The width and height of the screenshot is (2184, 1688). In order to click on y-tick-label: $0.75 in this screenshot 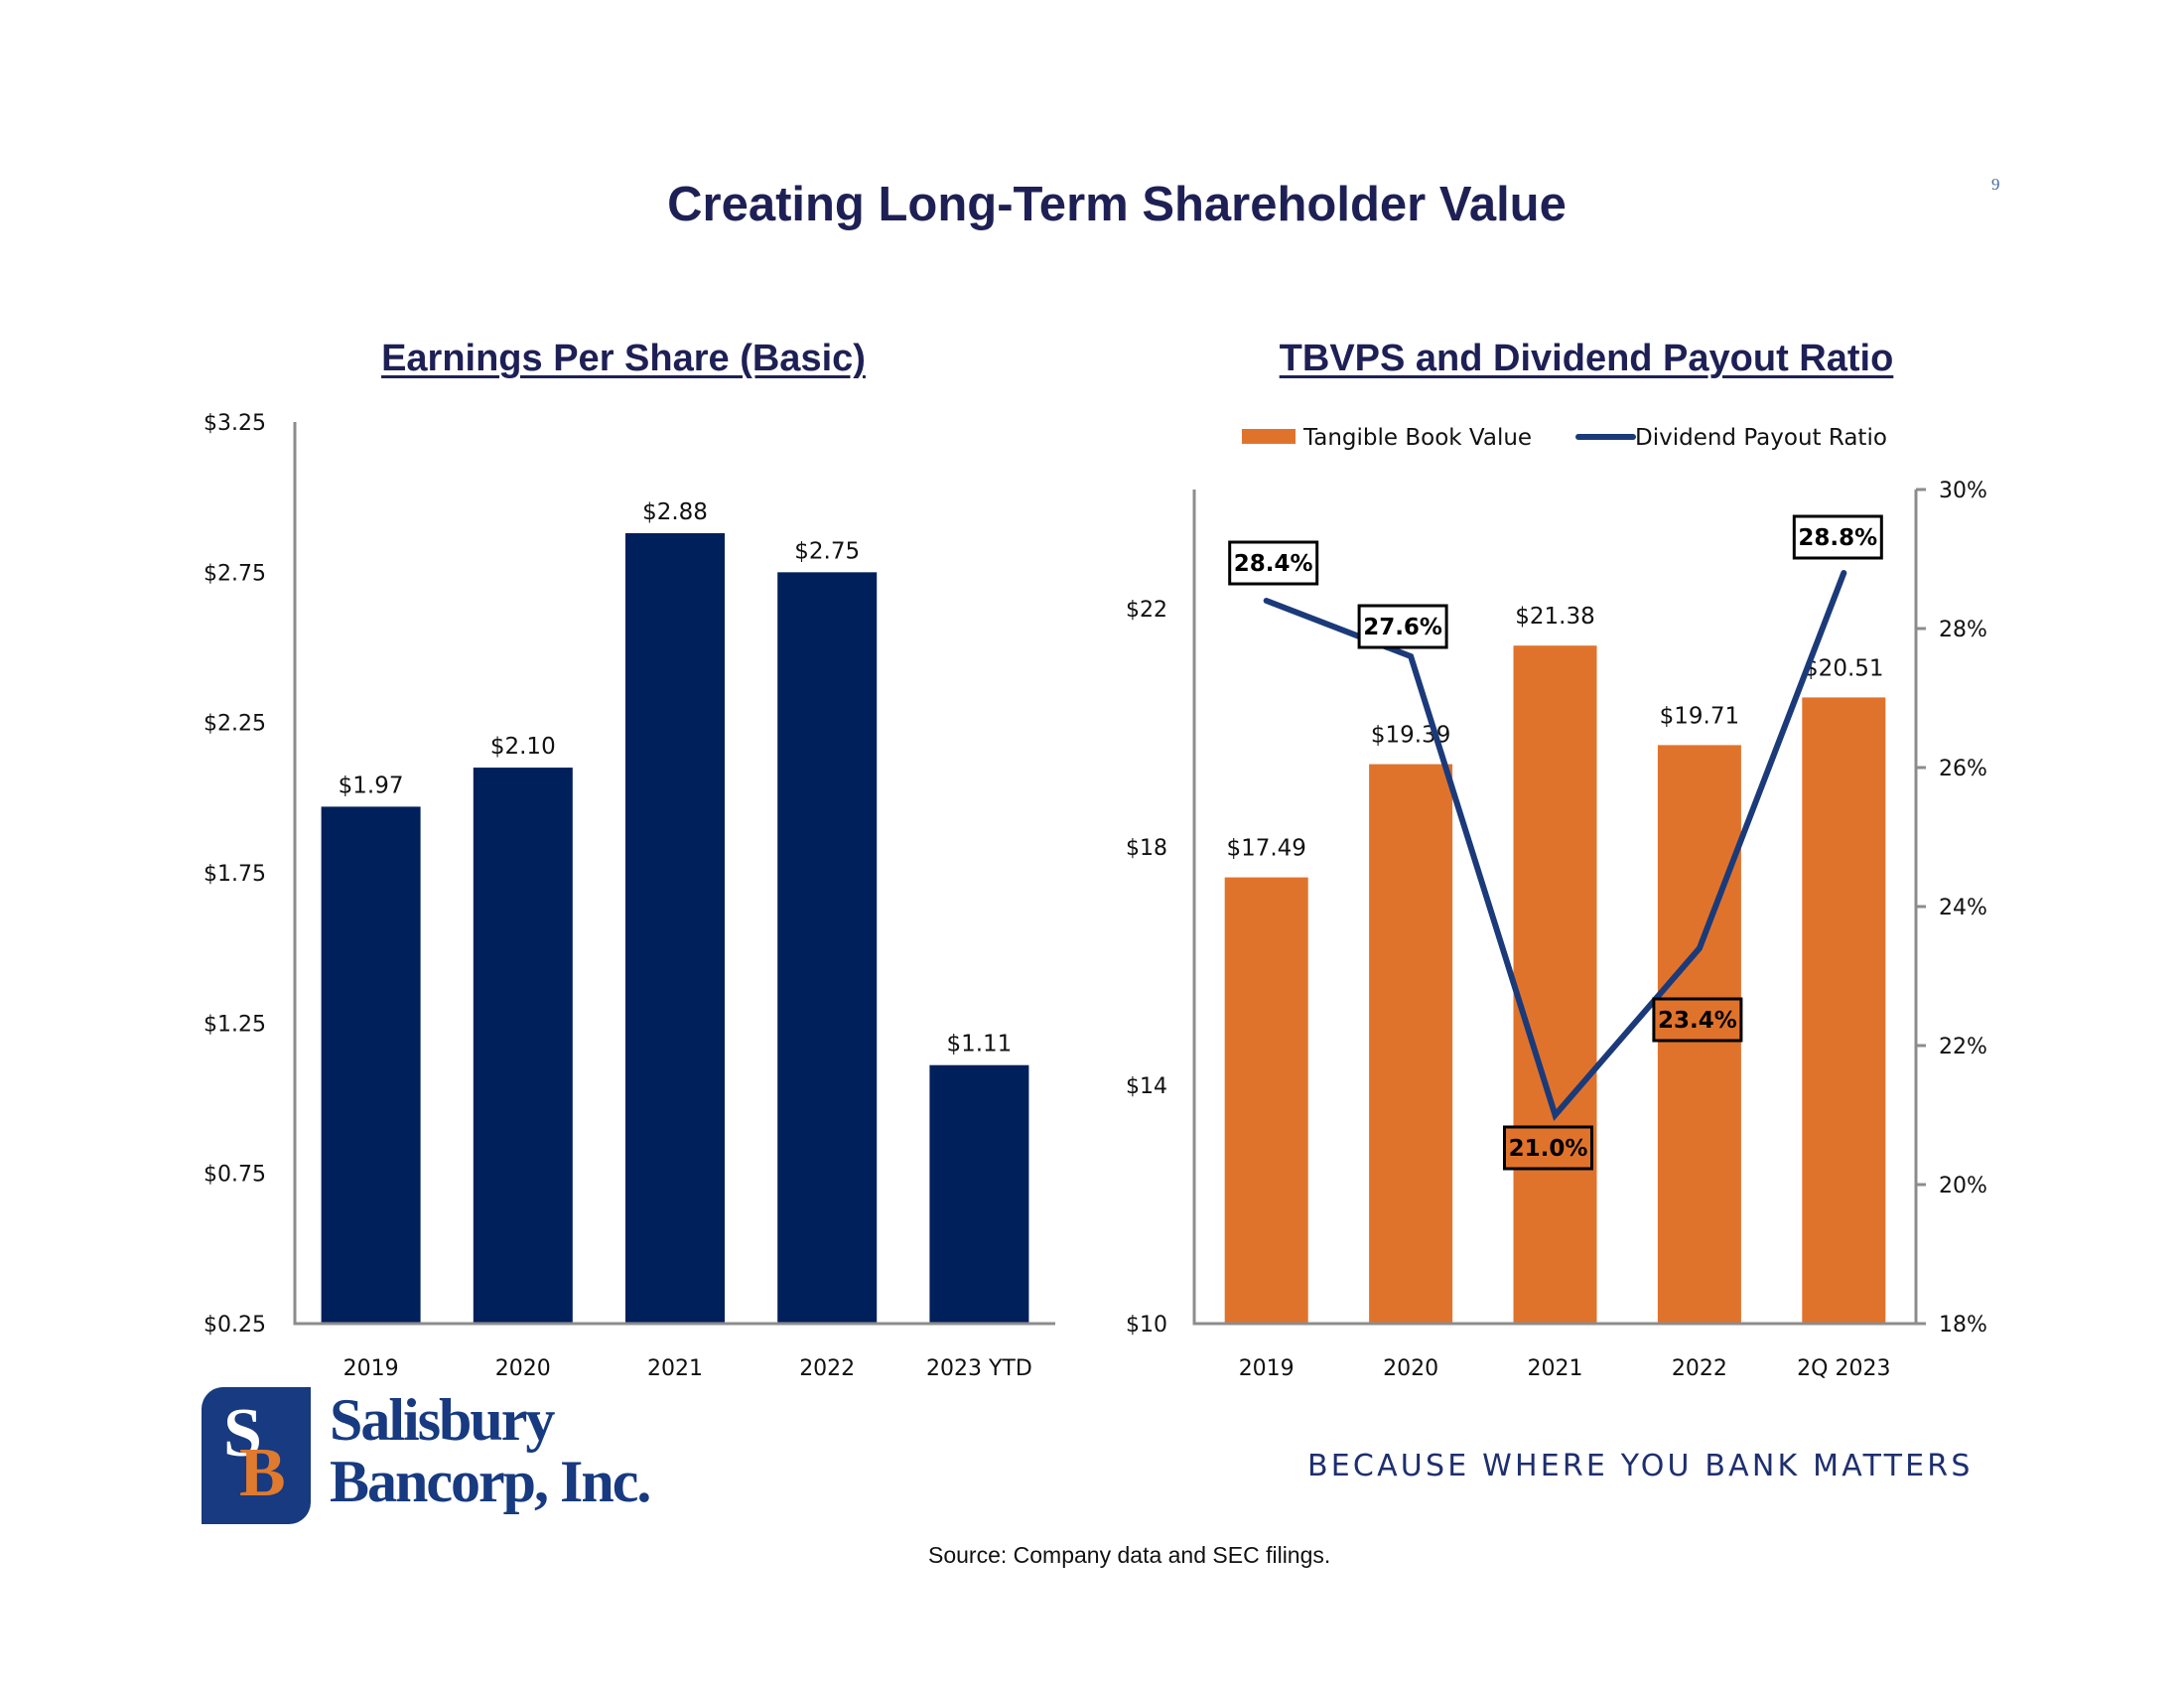, I will do `click(235, 1175)`.